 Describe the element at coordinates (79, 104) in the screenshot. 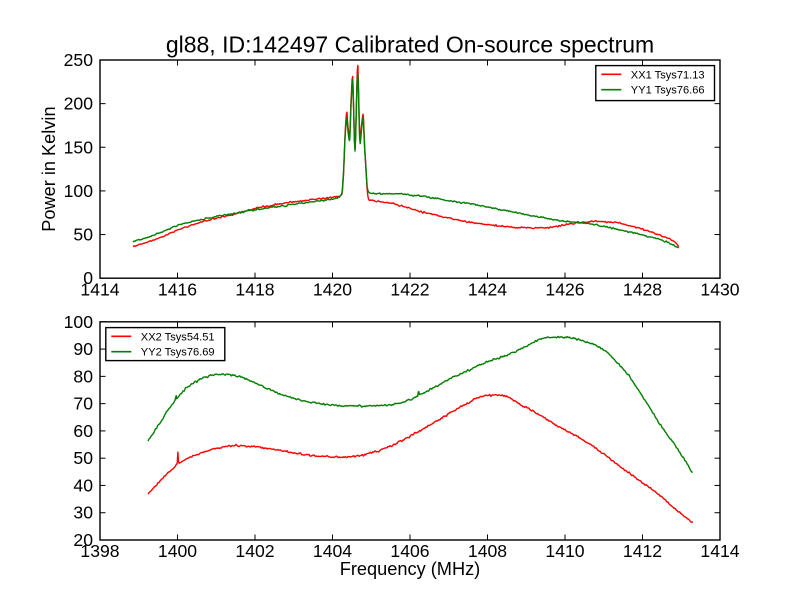

I see `svg-text: 200` at that location.